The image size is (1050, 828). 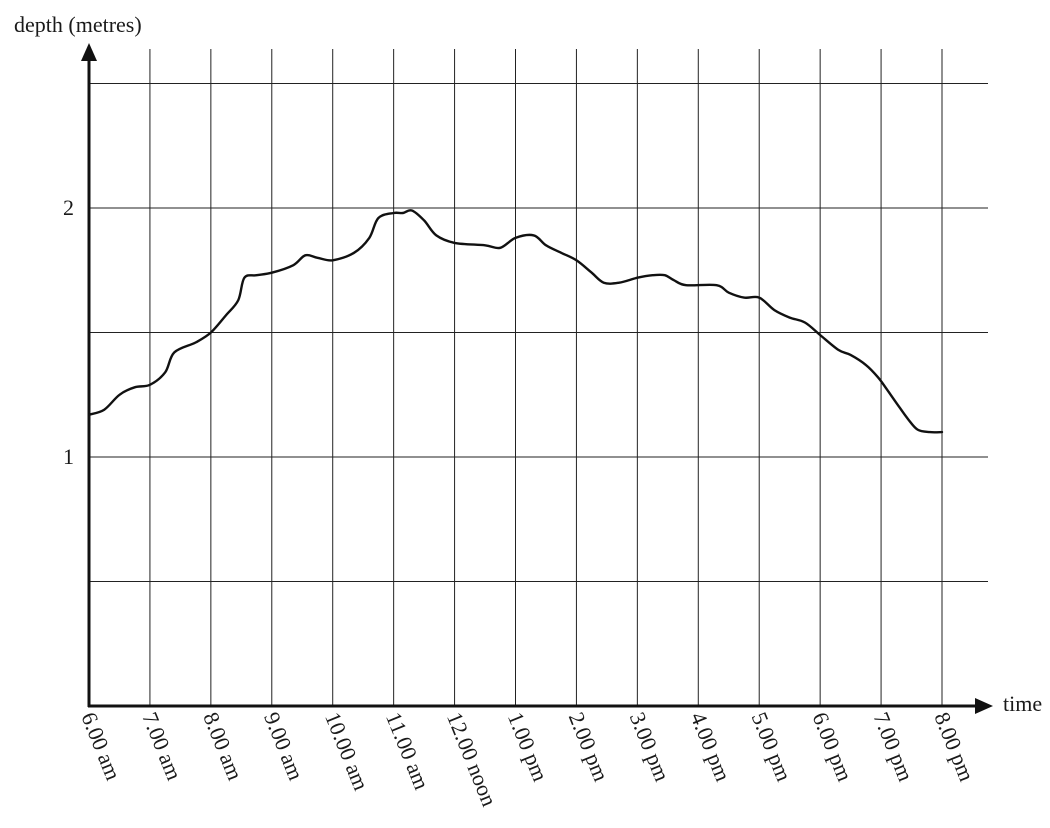 What do you see at coordinates (408, 751) in the screenshot?
I see `x-tick-label: 11.00 am` at bounding box center [408, 751].